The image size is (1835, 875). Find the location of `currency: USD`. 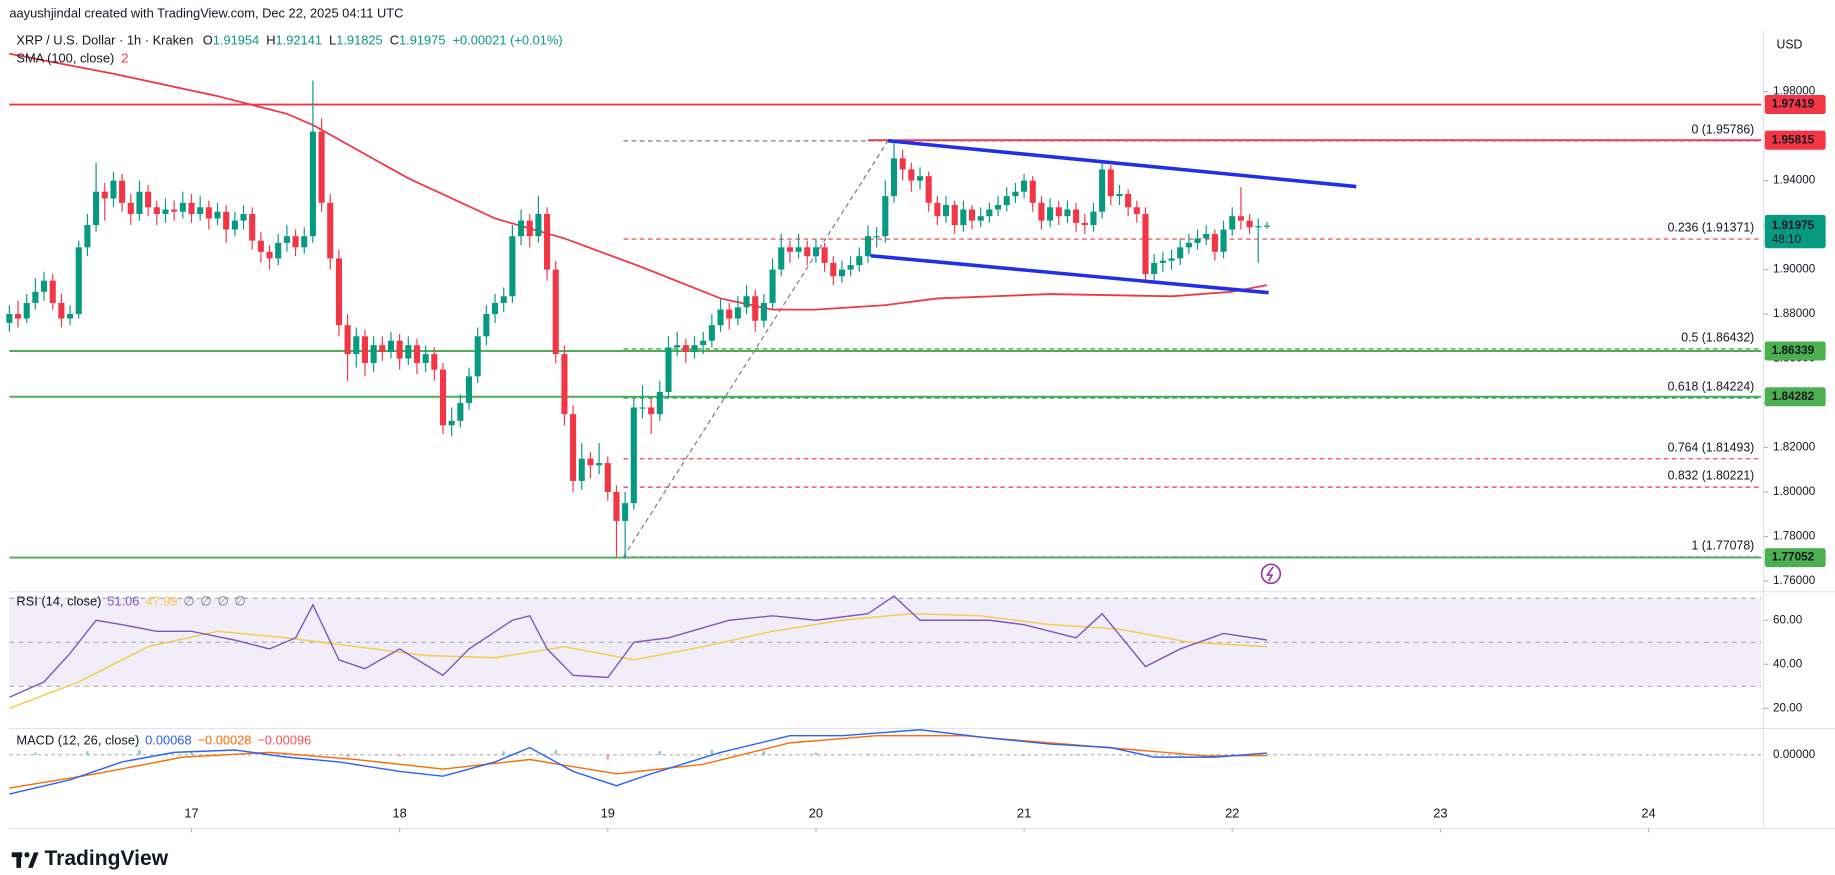

currency: USD is located at coordinates (1789, 44).